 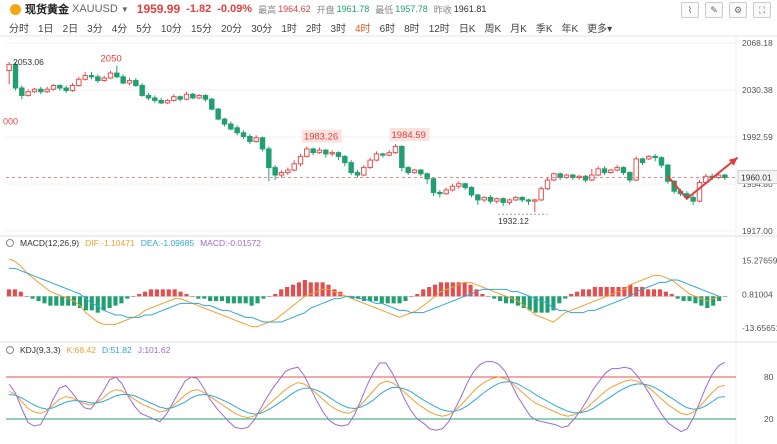 I want to click on kdj-tick-label: 80, so click(x=769, y=377).